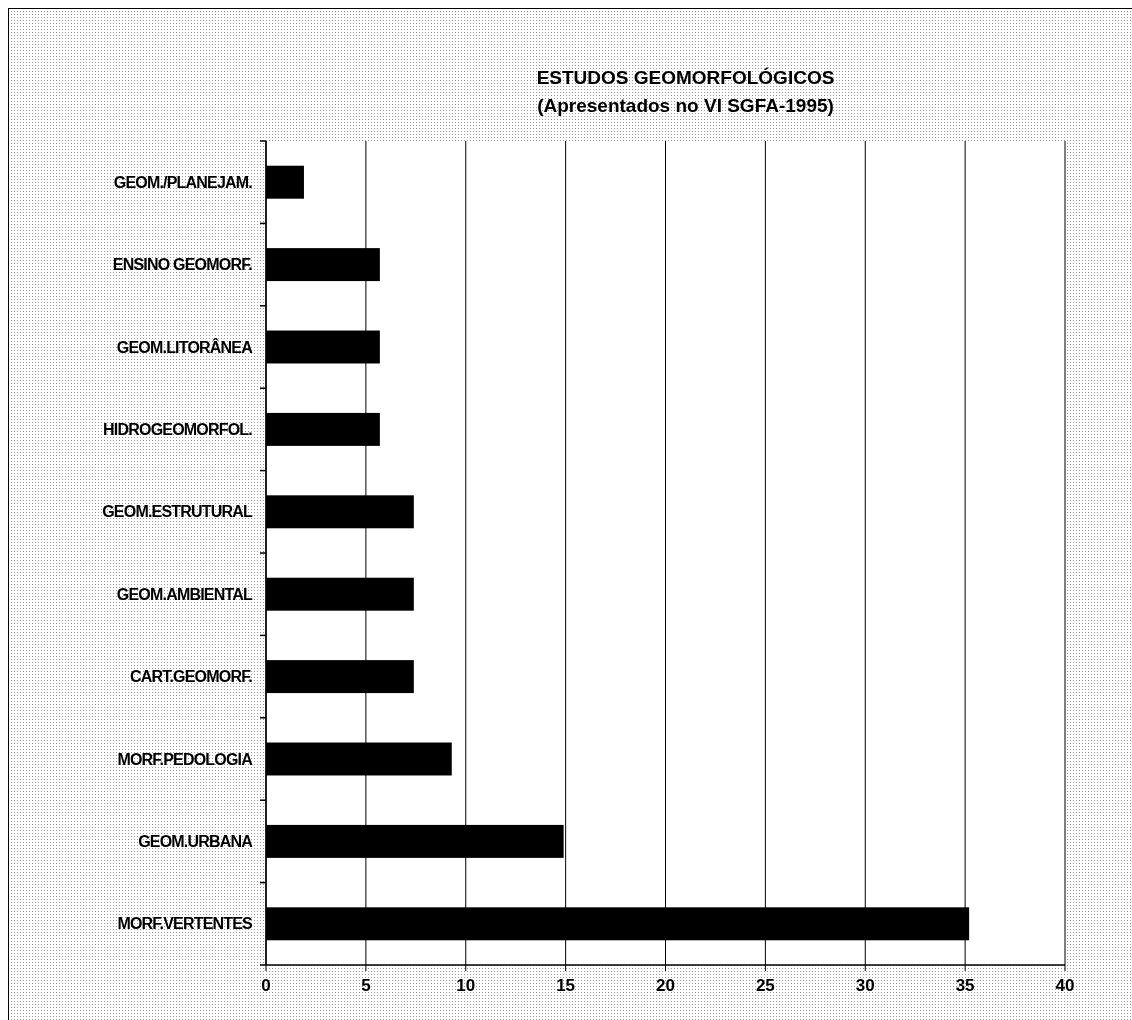 This screenshot has width=1132, height=1020. Describe the element at coordinates (178, 512) in the screenshot. I see `y-tick-label: GEOM.ESTRUTURAL` at that location.